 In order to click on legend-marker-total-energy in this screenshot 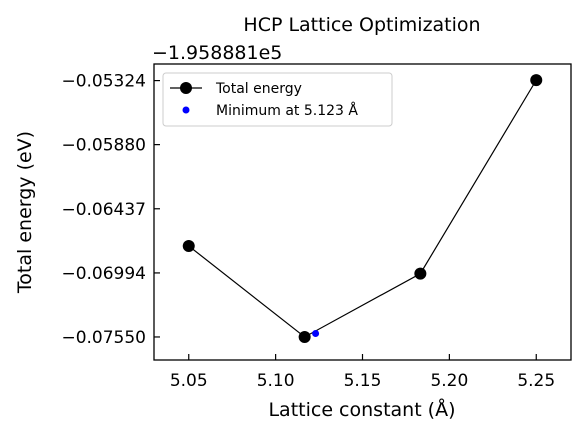, I will do `click(186, 88)`.